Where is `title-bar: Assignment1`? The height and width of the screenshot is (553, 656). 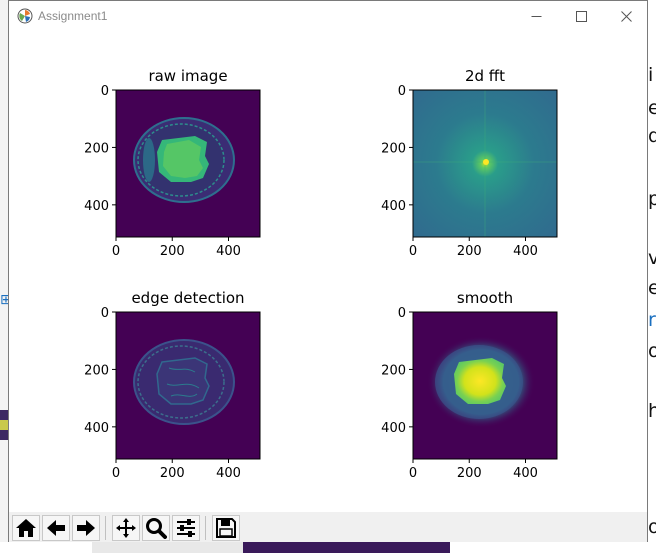
title-bar: Assignment1 is located at coordinates (328, 16).